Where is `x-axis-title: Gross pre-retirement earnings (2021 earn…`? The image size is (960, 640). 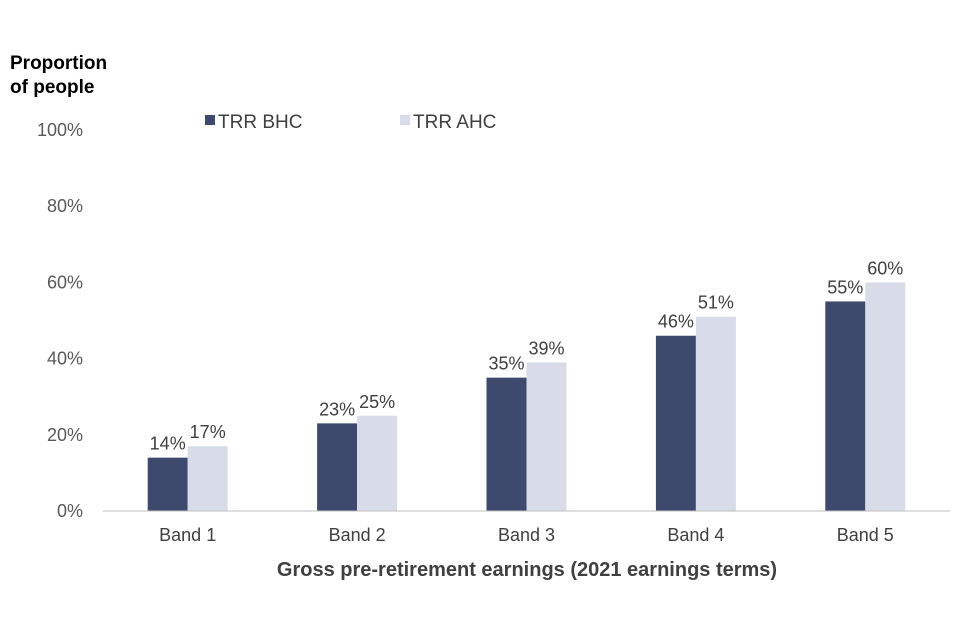
x-axis-title: Gross pre-retirement earnings (2021 earn… is located at coordinates (527, 570).